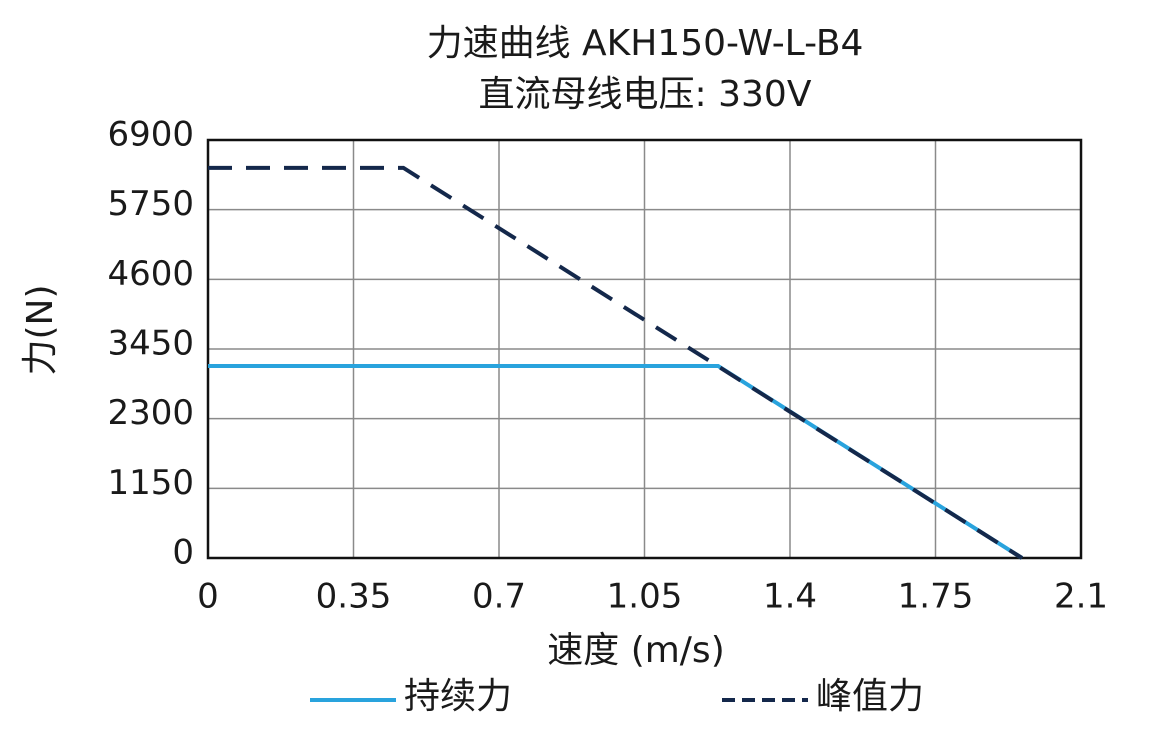  I want to click on y-tick-label: 3450, so click(150, 344).